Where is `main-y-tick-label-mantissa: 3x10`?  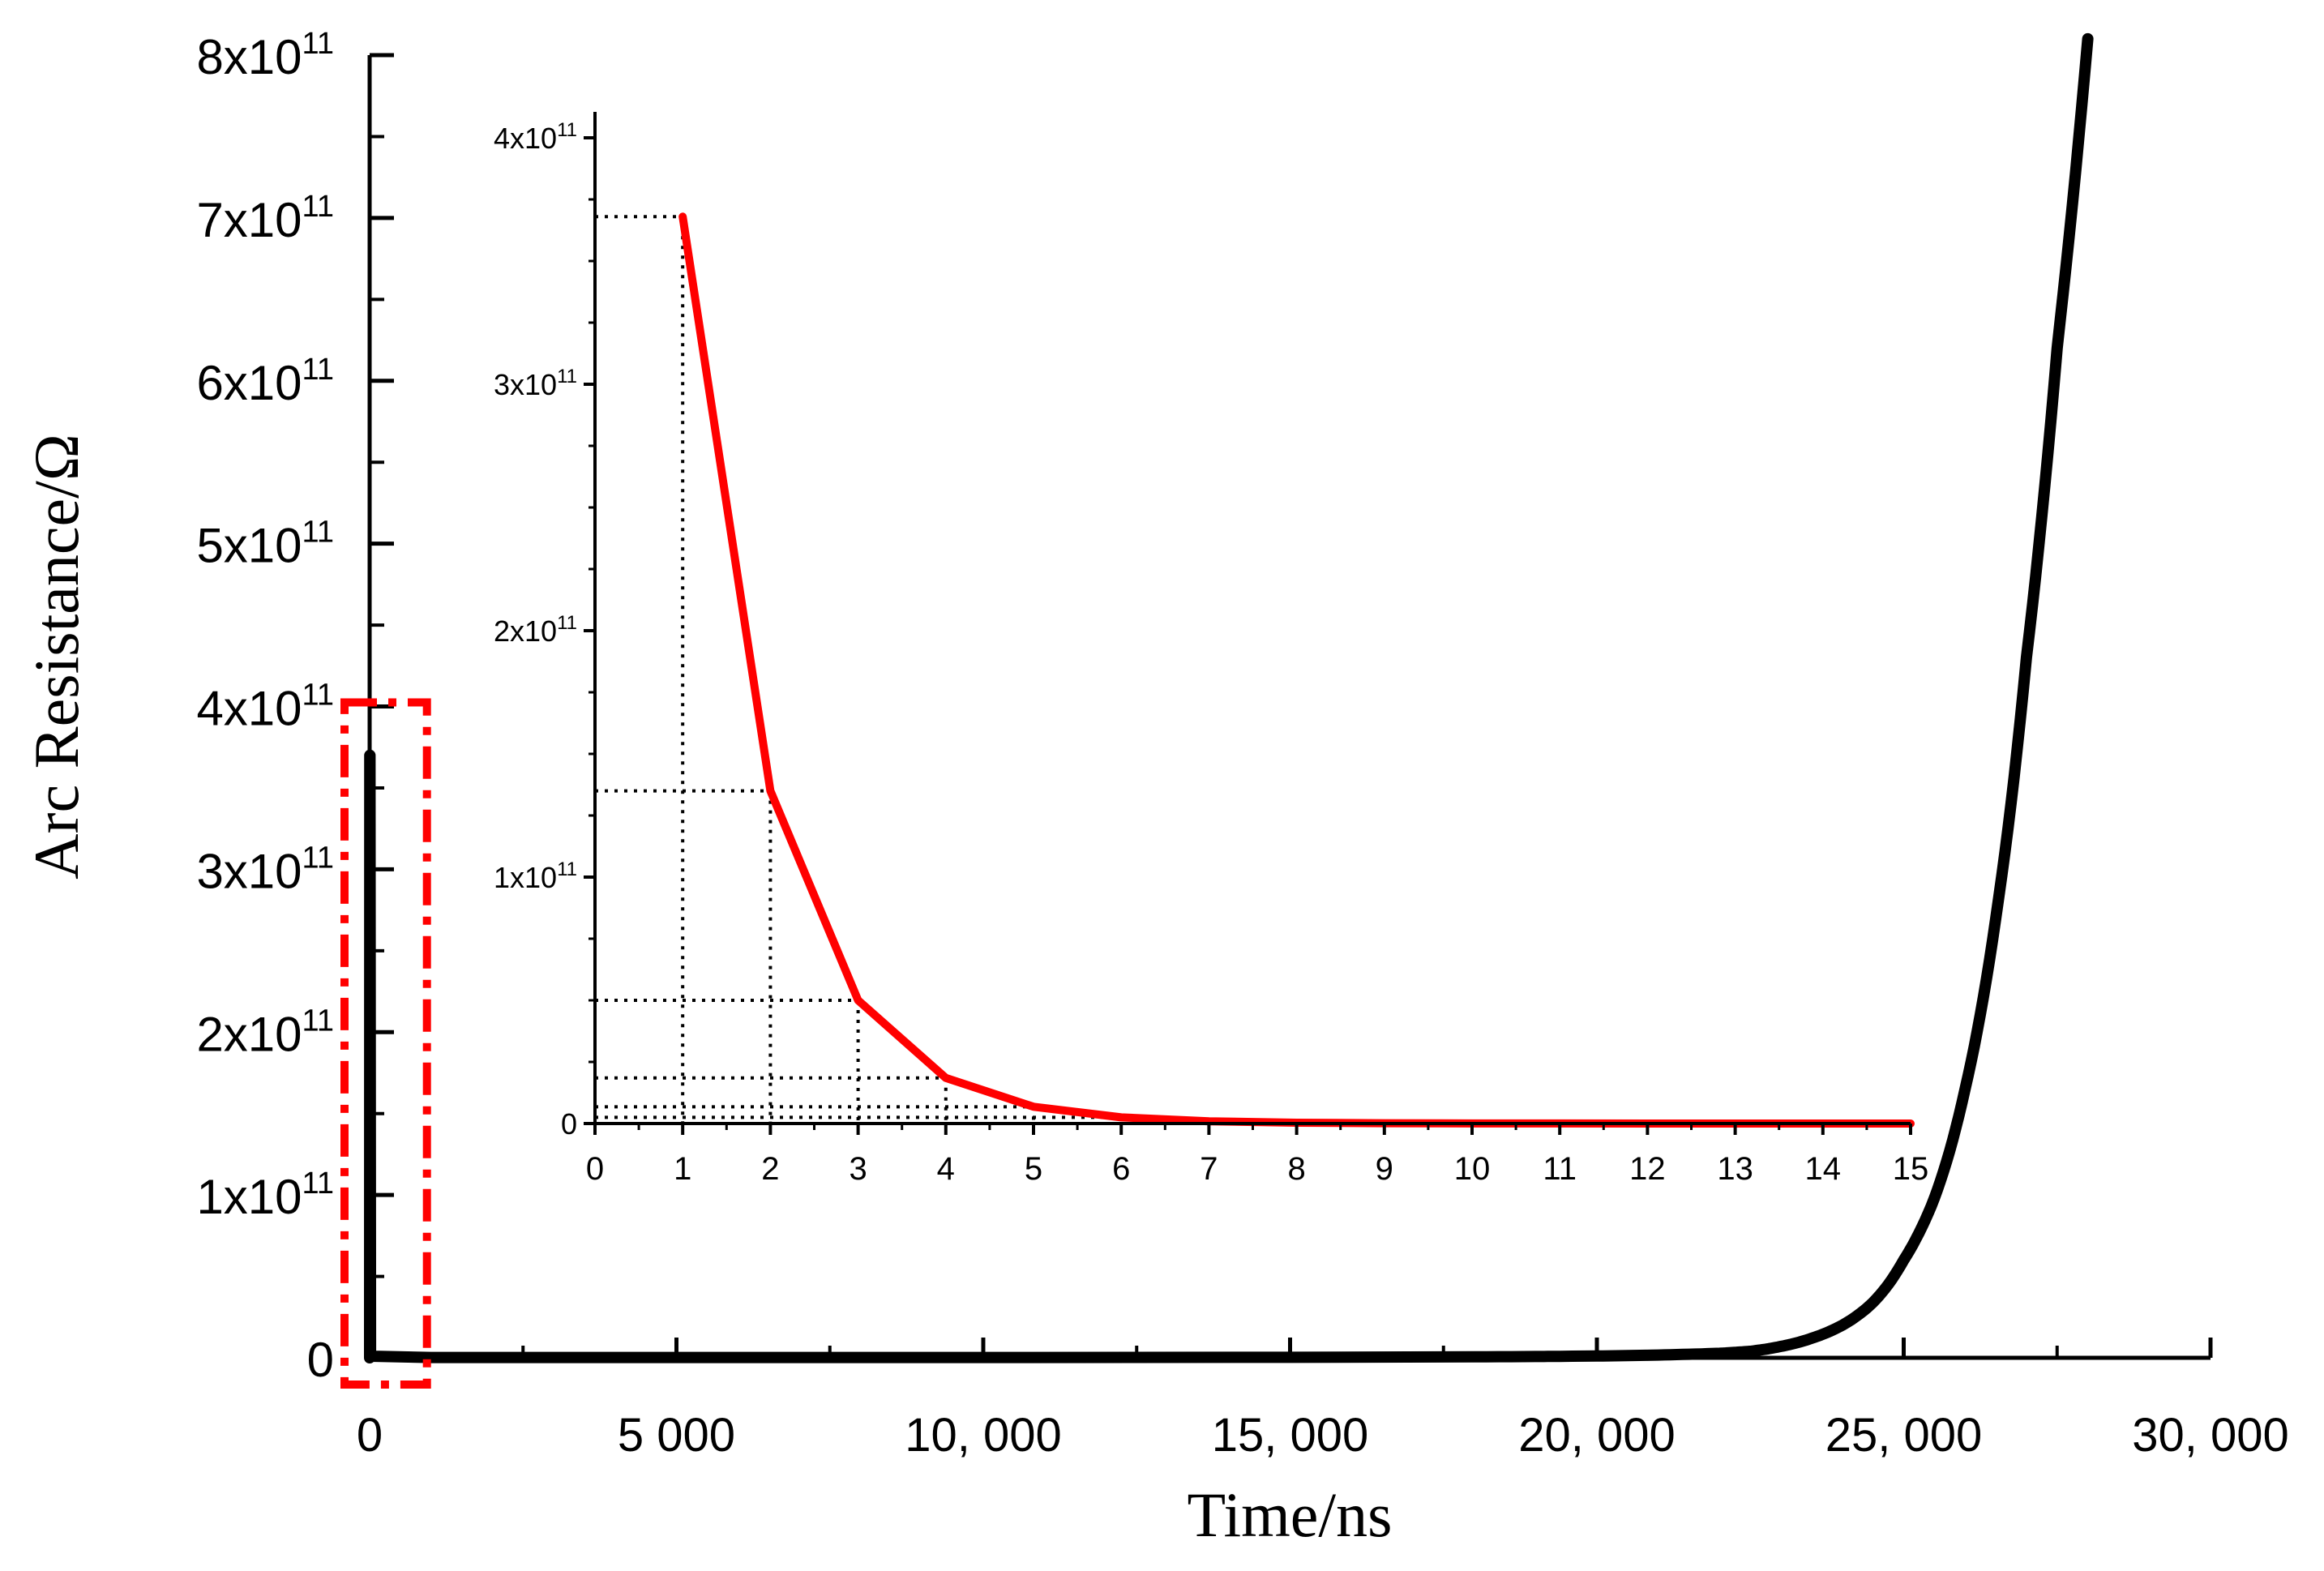 main-y-tick-label-mantissa: 3x10 is located at coordinates (249, 871).